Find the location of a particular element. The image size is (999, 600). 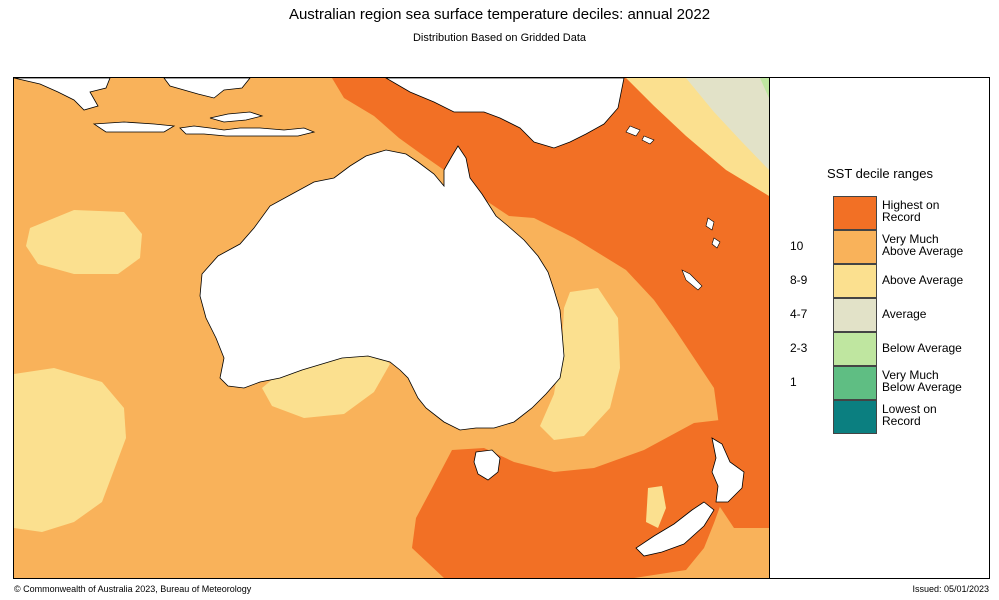

legend-row-very-much-above: 10 Very Much Above Average is located at coordinates (890, 247).